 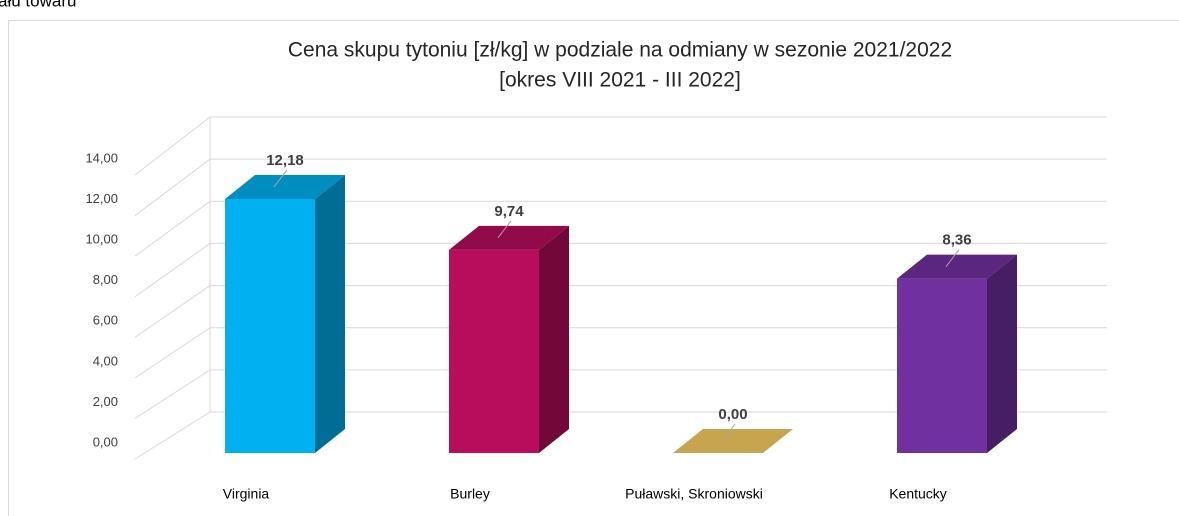 I want to click on x-tick-label: Puławski, Skroniowski, so click(x=694, y=494).